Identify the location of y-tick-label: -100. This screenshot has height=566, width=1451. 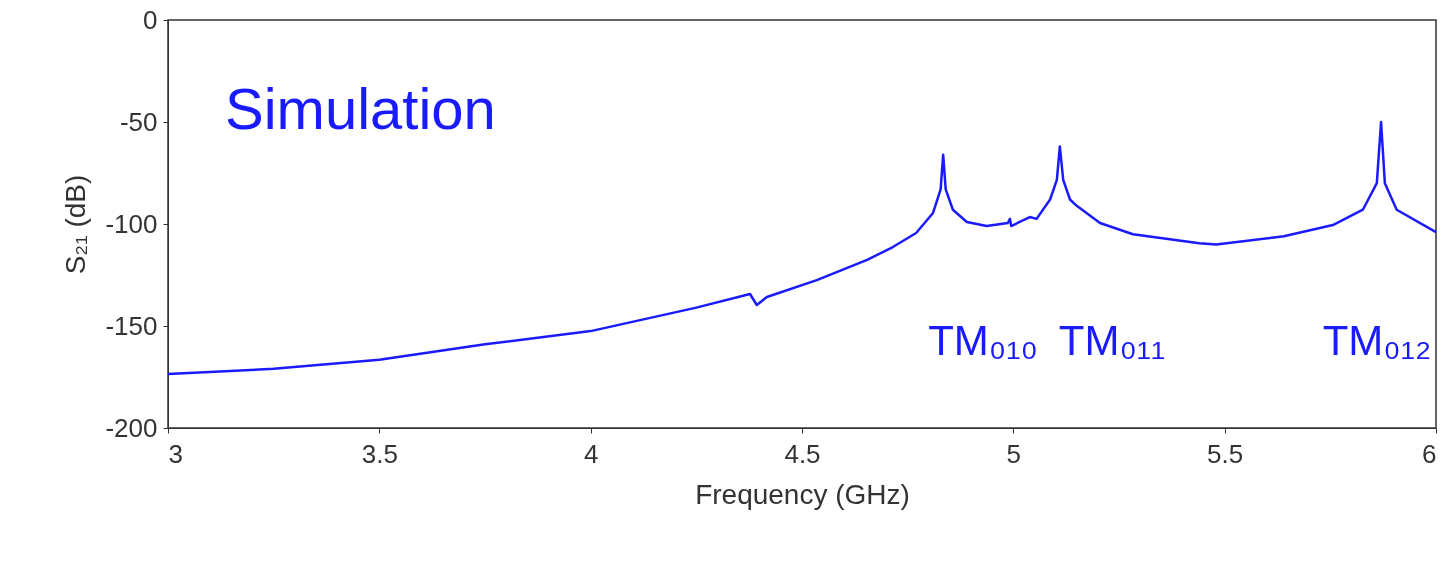
(131, 223).